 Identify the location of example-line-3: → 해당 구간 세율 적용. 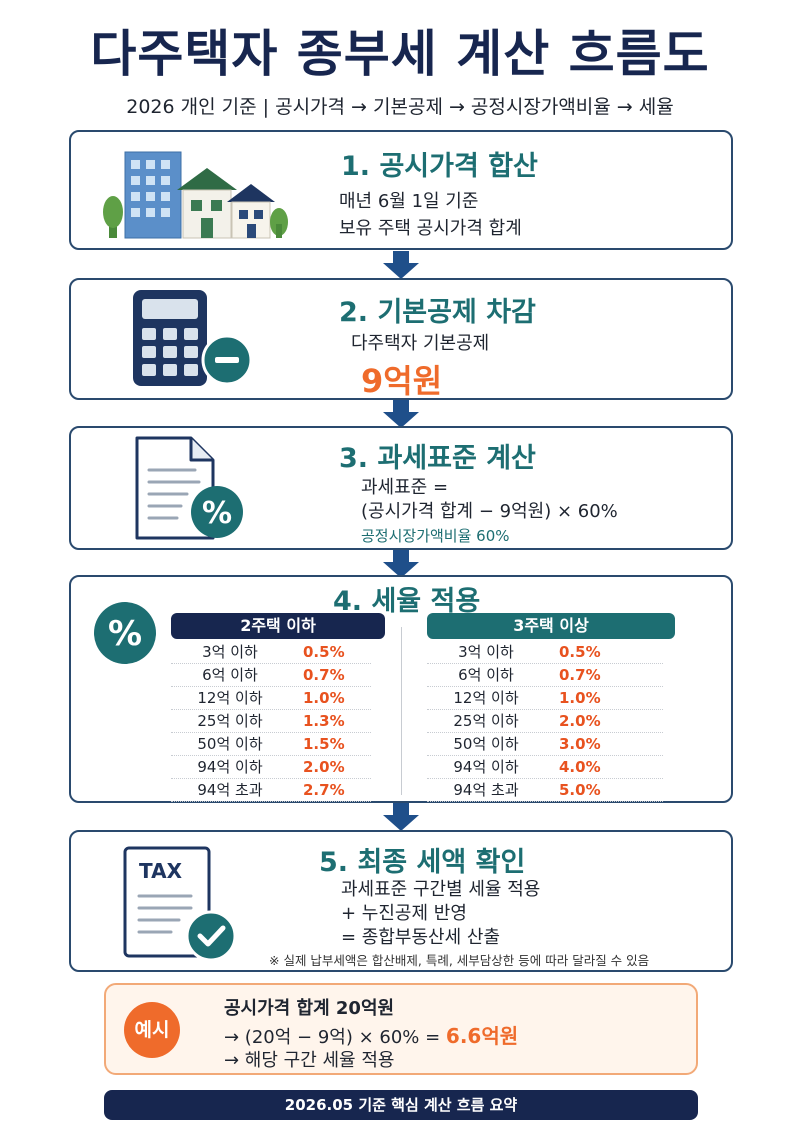
(309, 1060).